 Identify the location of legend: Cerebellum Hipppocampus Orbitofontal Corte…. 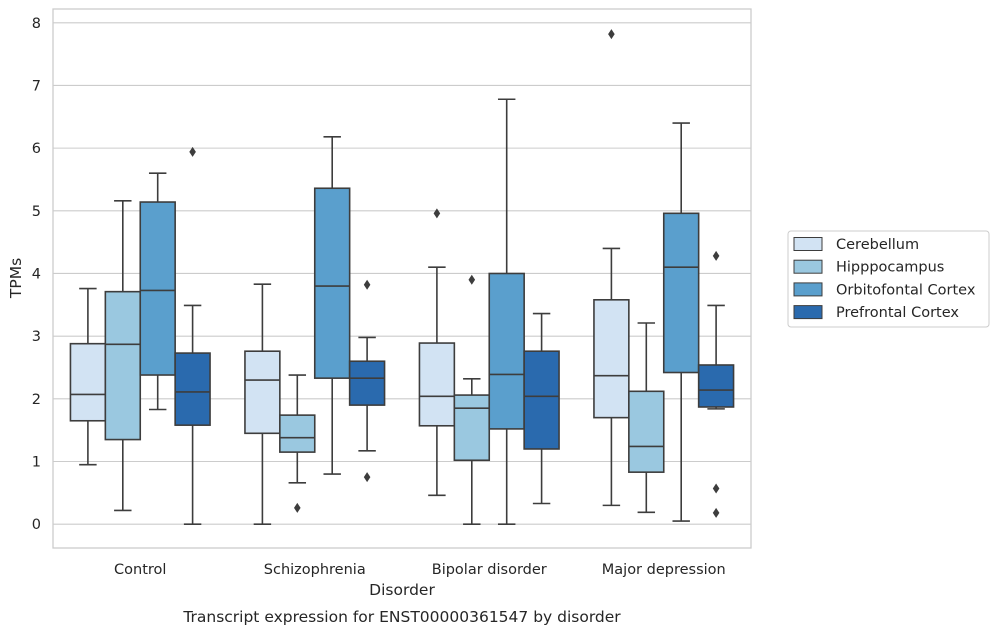
(888, 279).